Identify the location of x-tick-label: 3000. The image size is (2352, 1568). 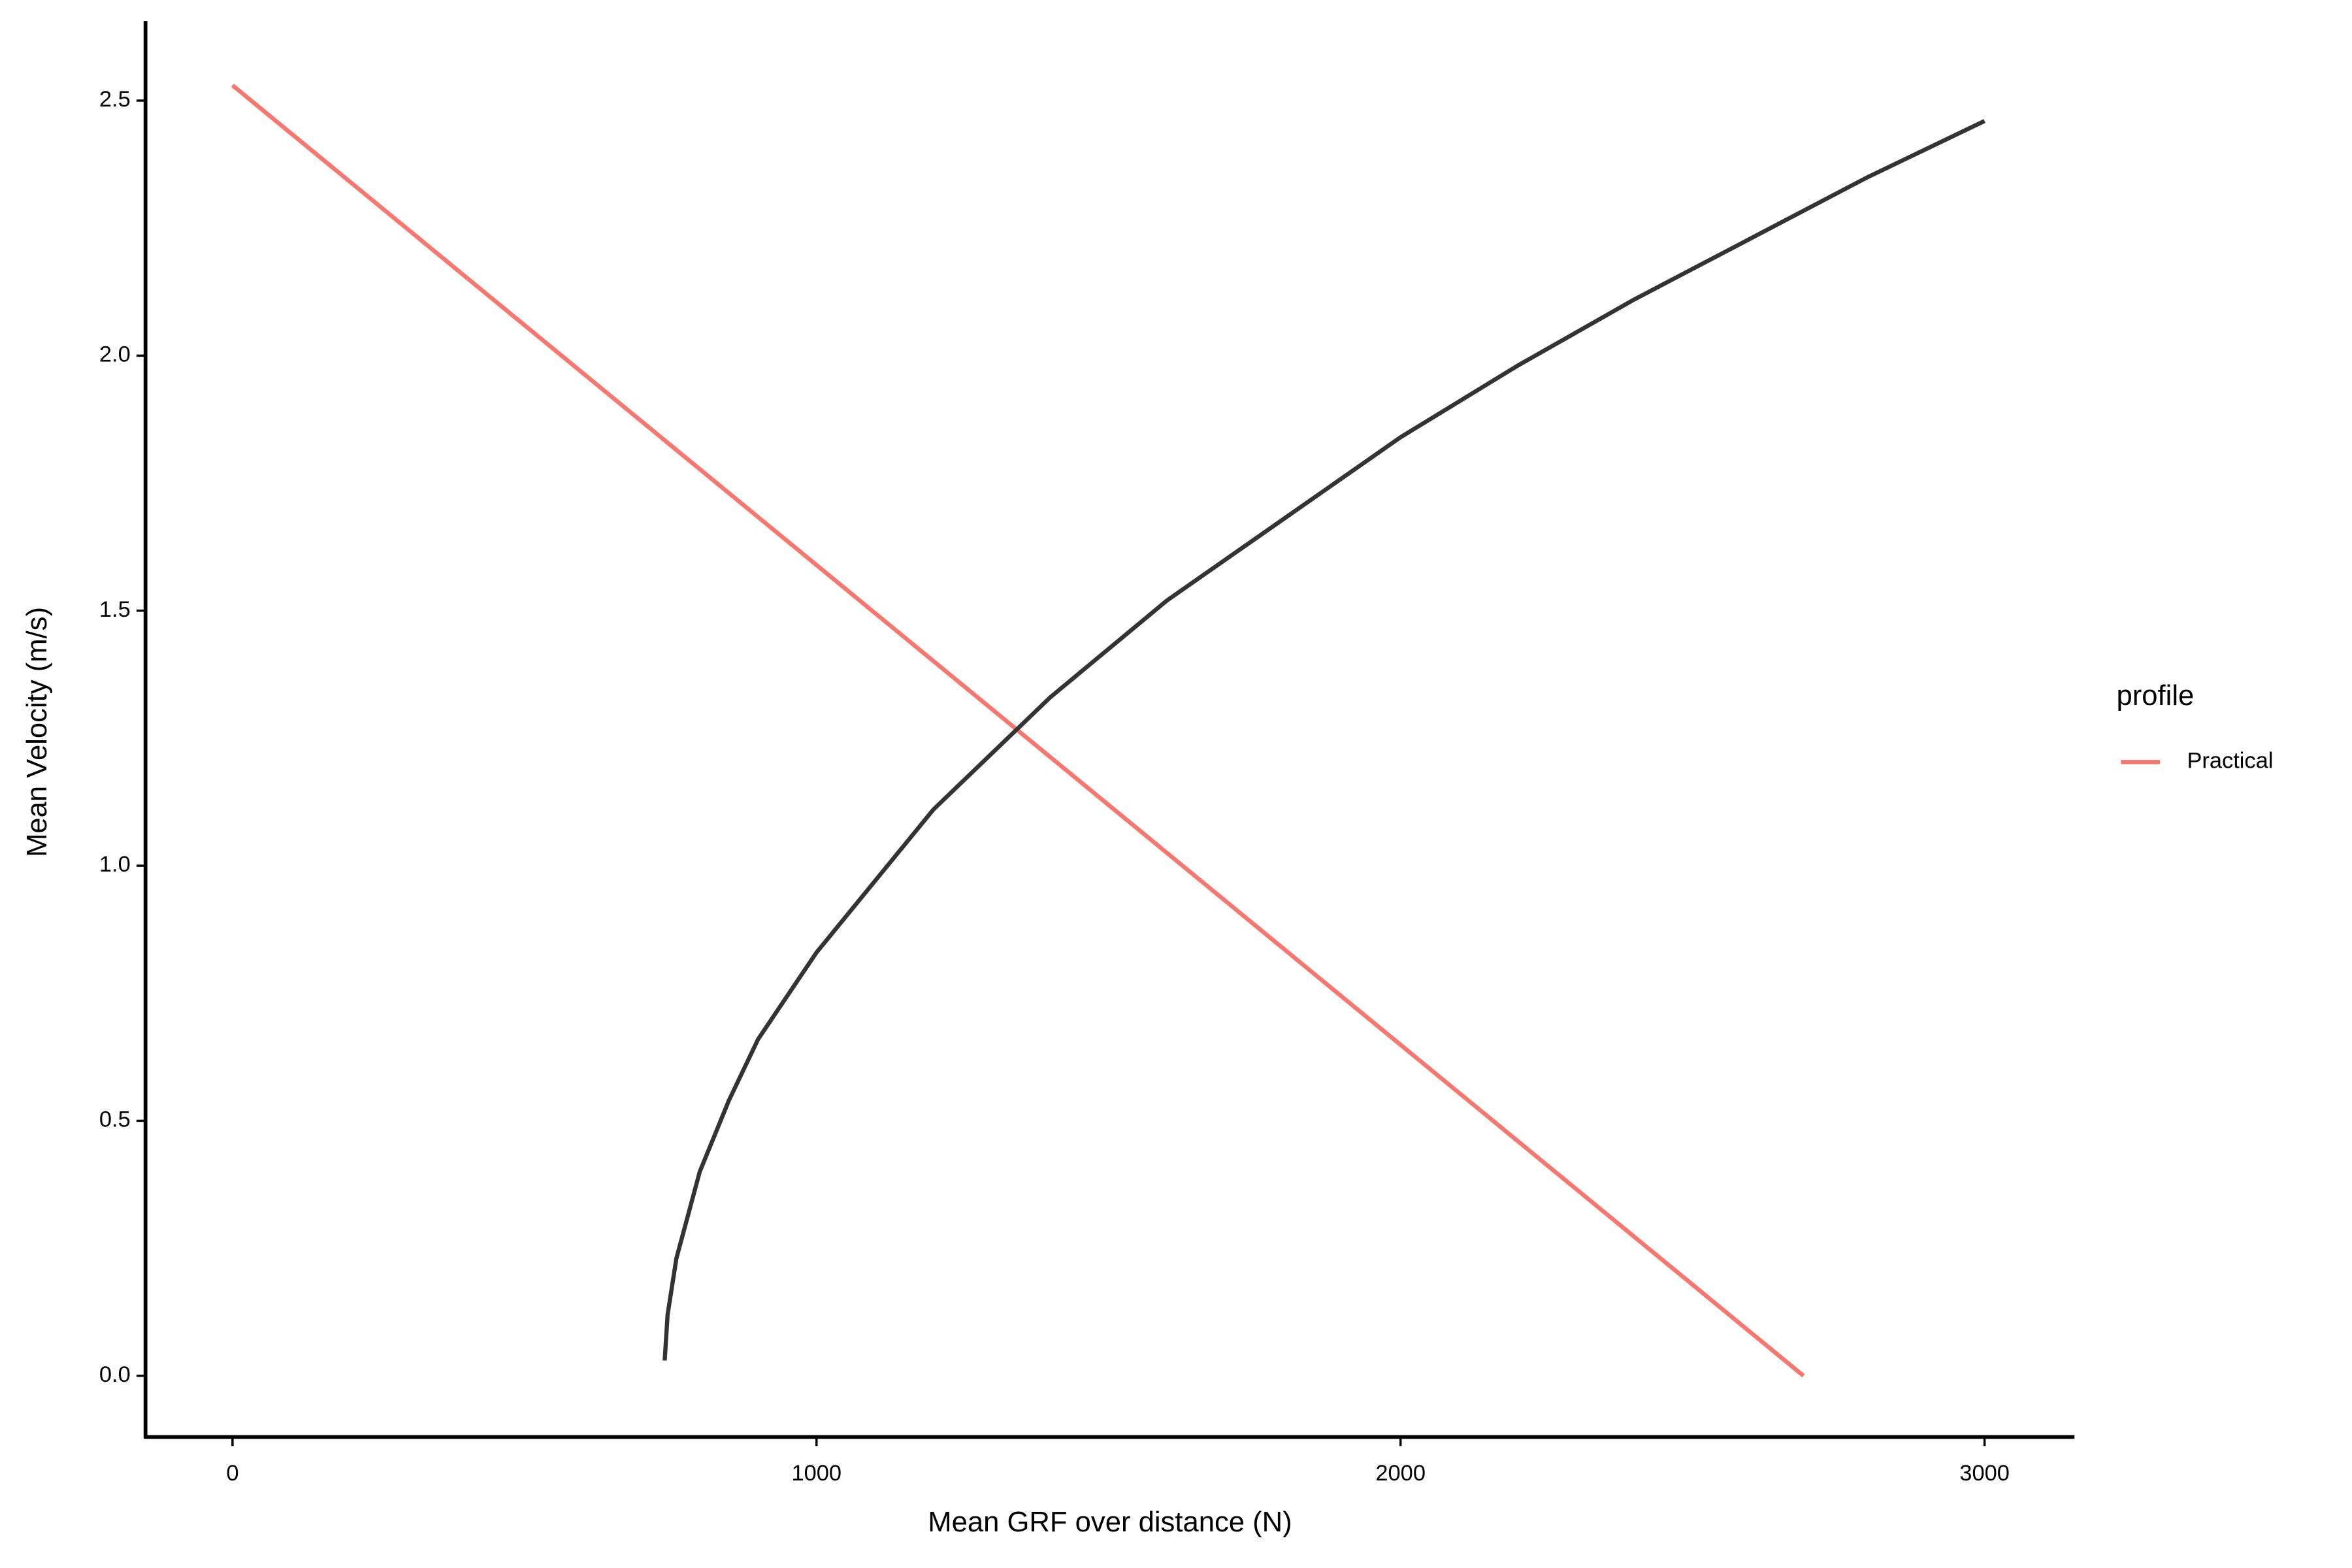
(1984, 1473).